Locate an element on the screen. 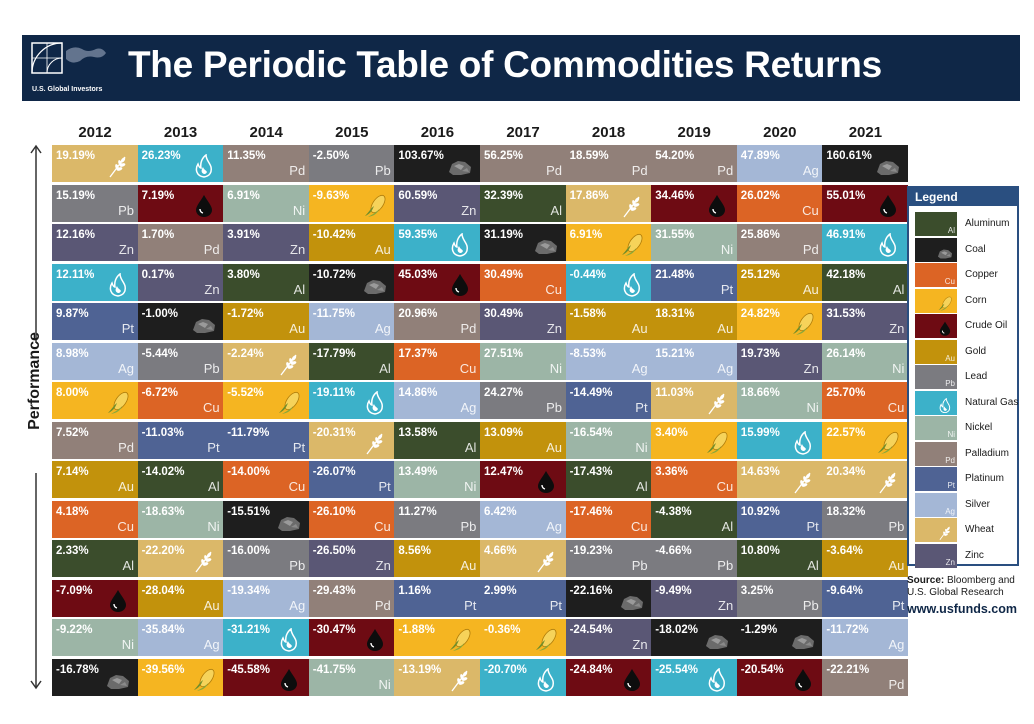  return-value: -11.03% is located at coordinates (162, 432).